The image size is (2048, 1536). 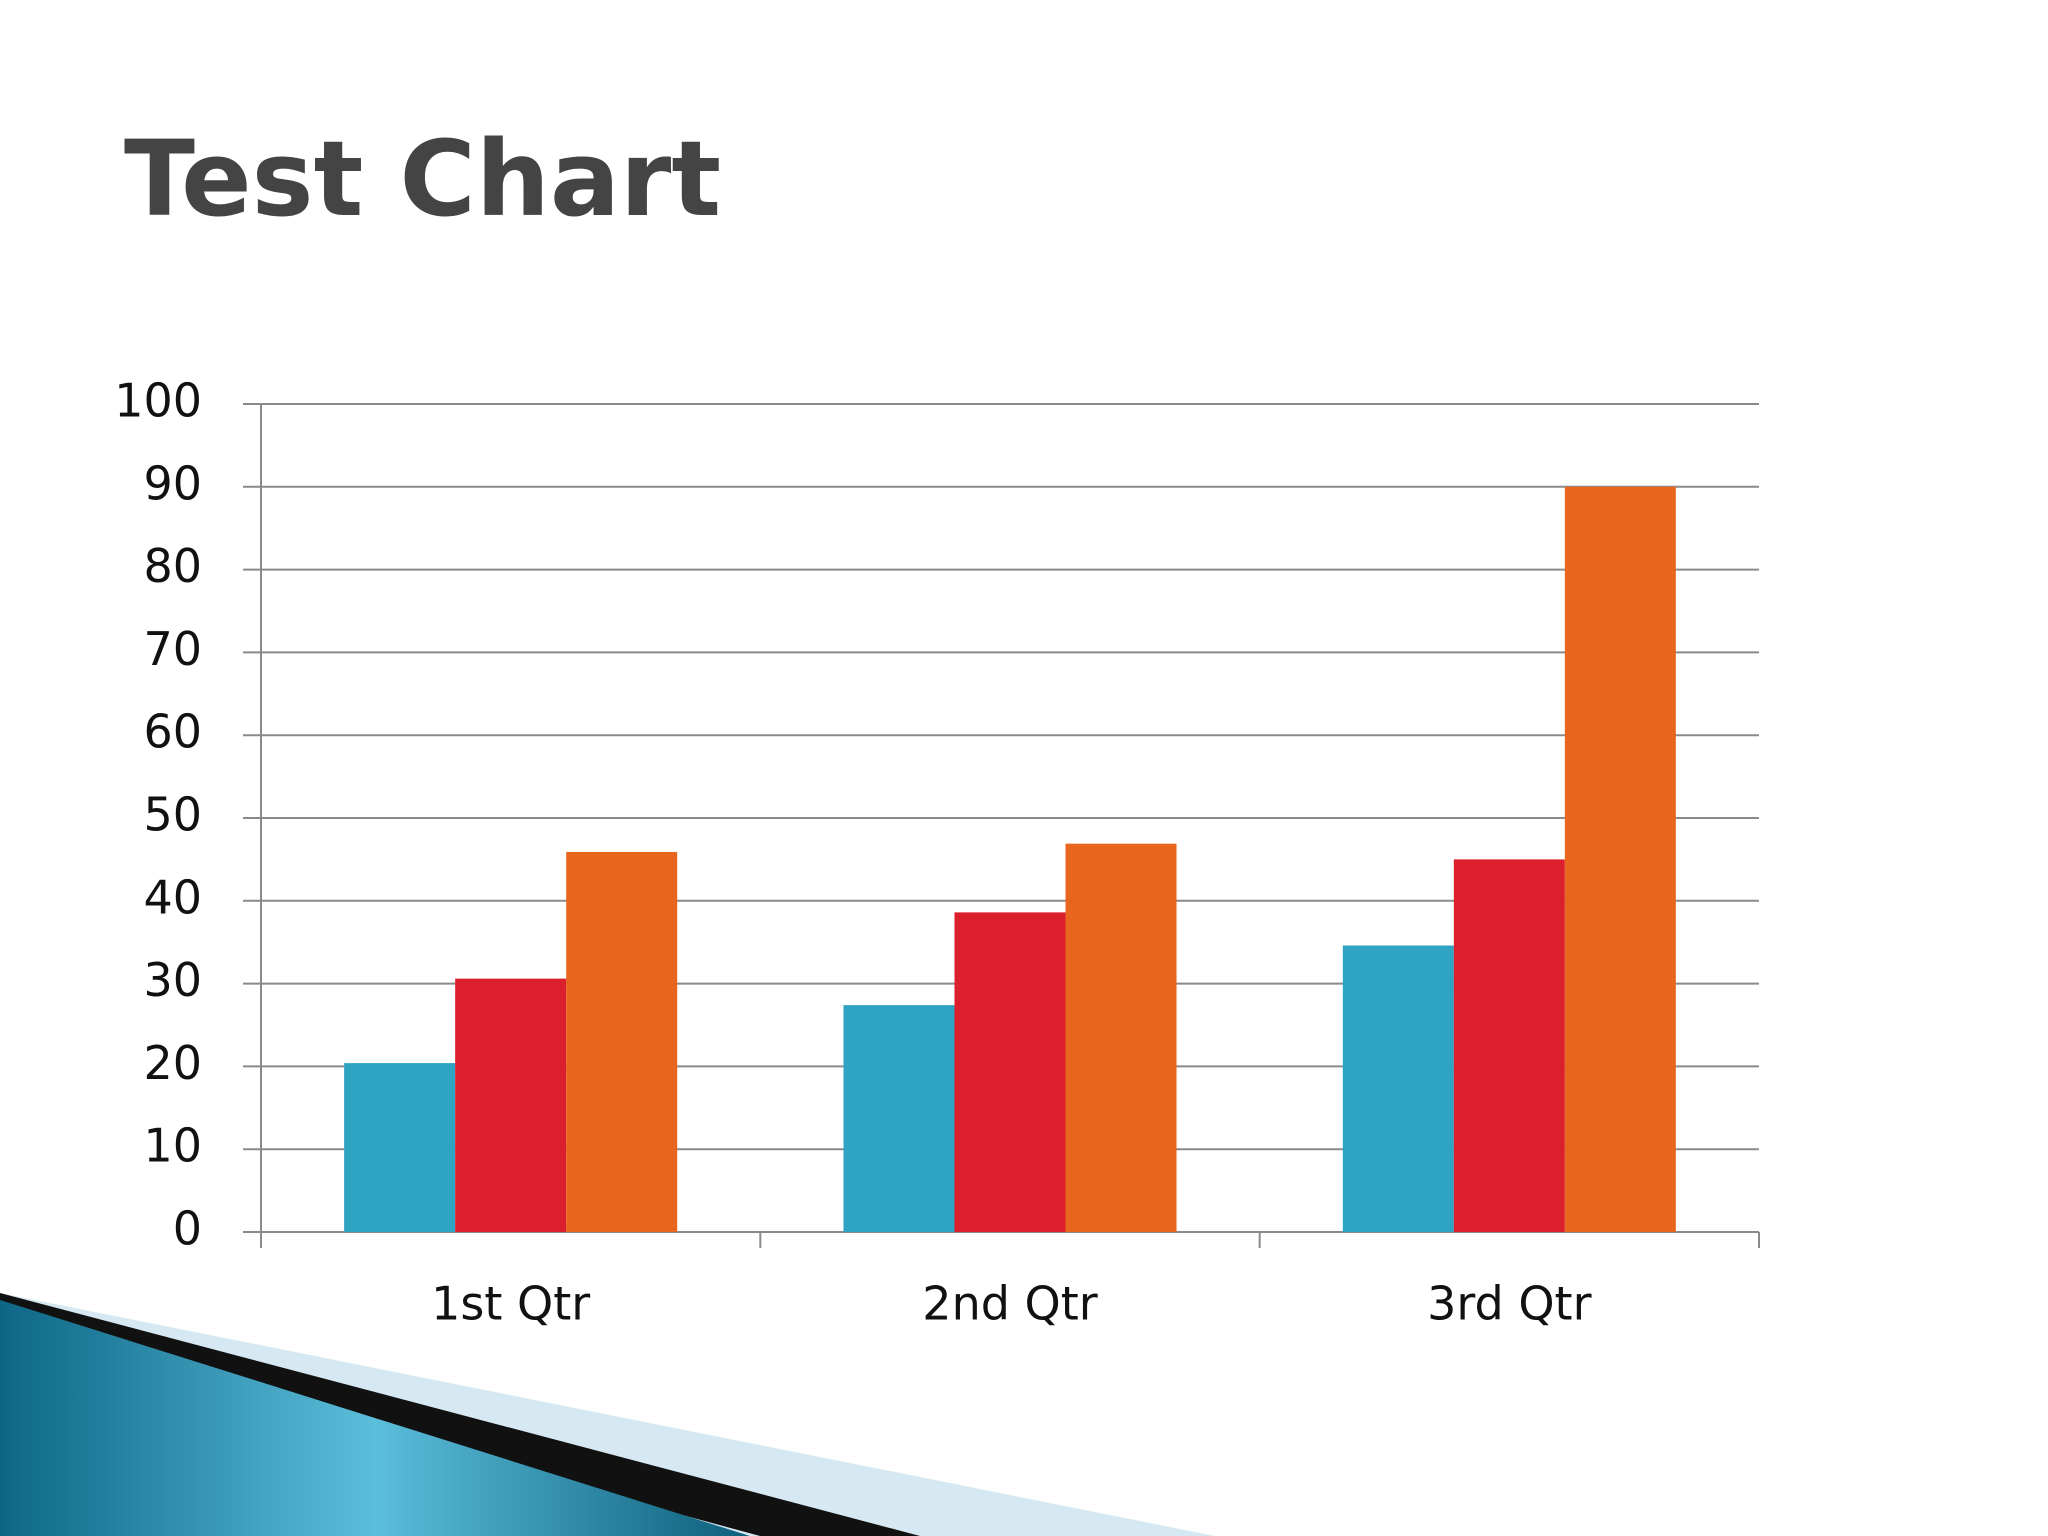 What do you see at coordinates (172, 815) in the screenshot?
I see `y-tick-label: 50` at bounding box center [172, 815].